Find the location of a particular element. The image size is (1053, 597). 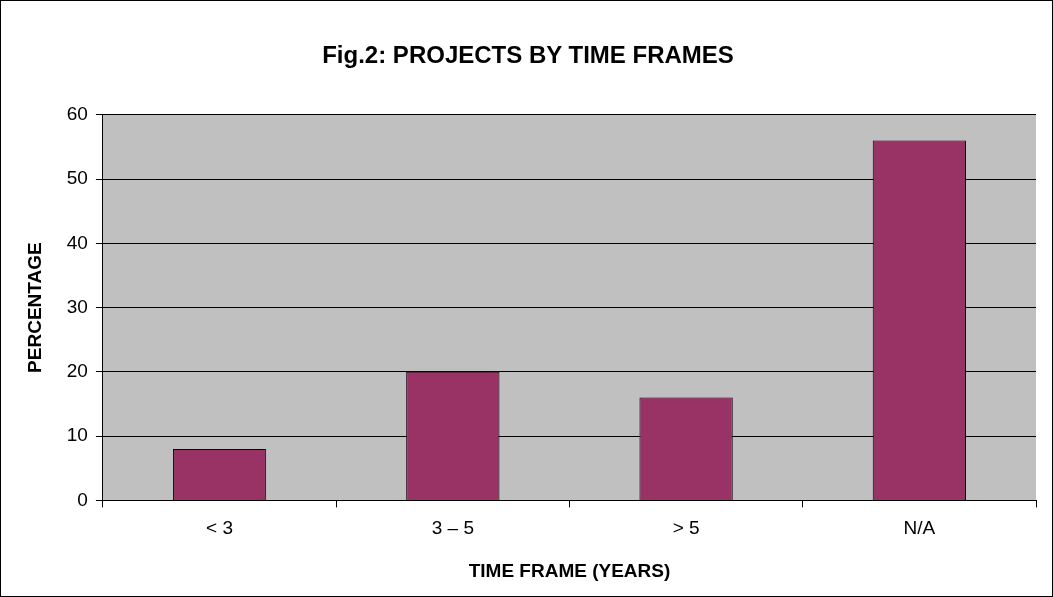

x-tick-label: N/A is located at coordinates (919, 528).